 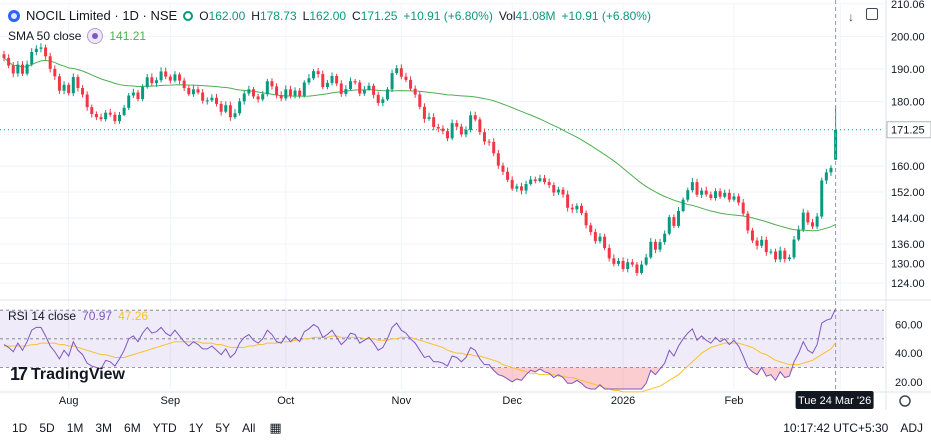 I want to click on range-button-1y: 1Y, so click(x=196, y=428).